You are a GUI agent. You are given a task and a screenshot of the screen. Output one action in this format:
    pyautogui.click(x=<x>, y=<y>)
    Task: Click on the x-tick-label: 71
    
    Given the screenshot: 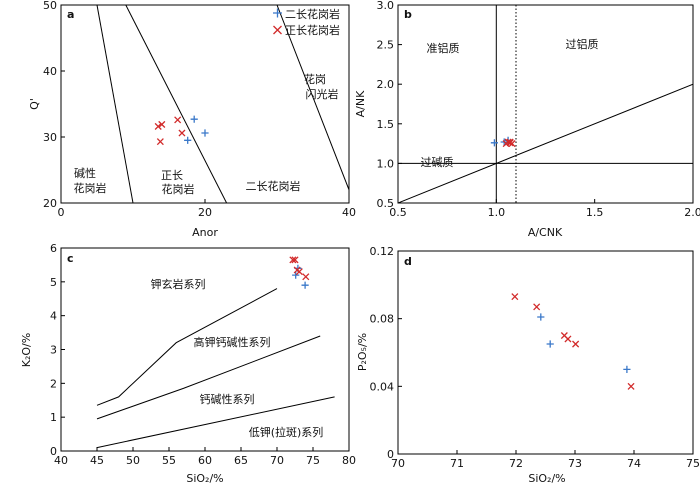 What is the action you would take?
    pyautogui.click(x=457, y=463)
    